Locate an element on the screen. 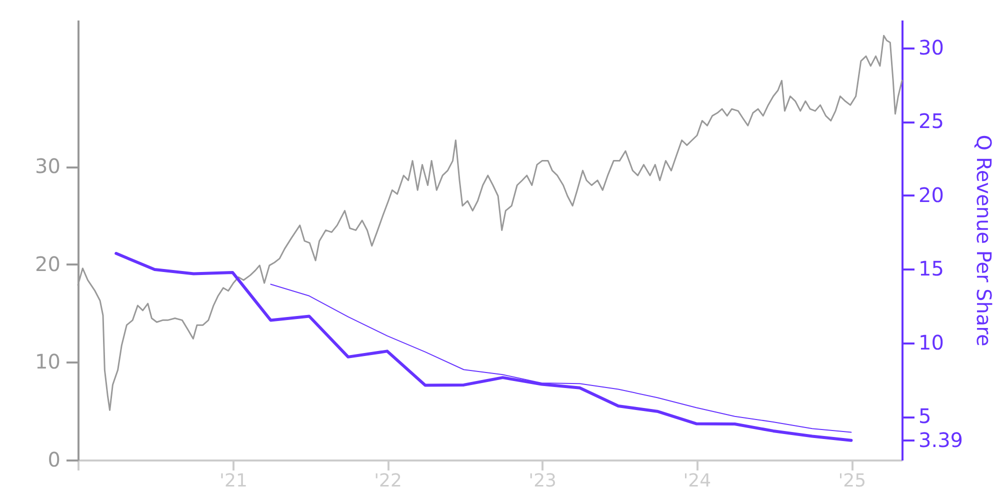  y2-tick-label: 10 is located at coordinates (931, 342).